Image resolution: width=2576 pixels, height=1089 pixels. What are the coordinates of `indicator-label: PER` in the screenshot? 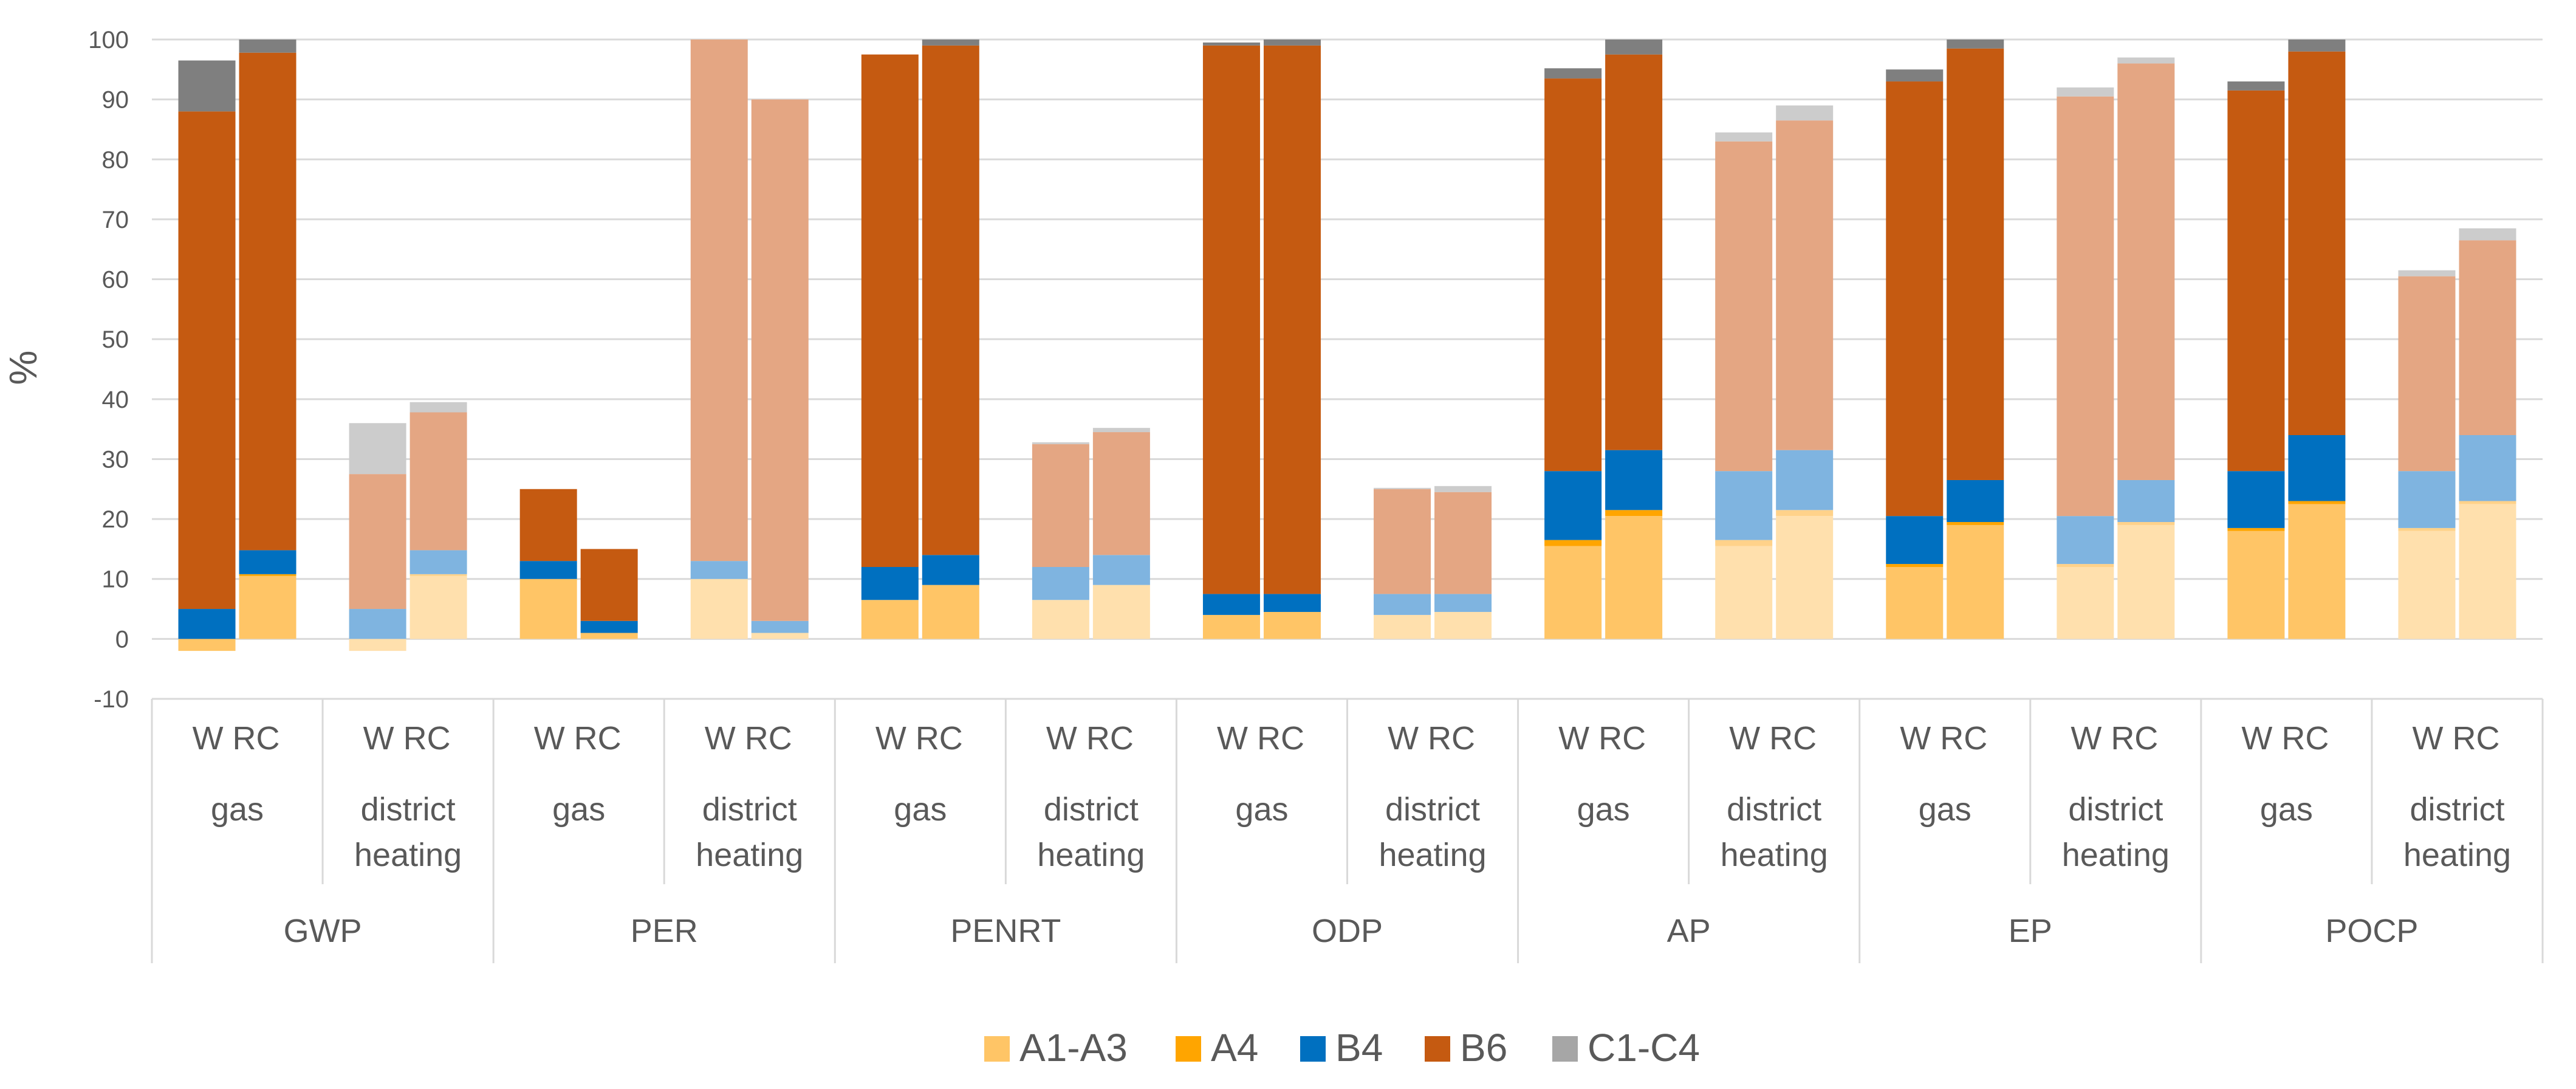 It's located at (664, 931).